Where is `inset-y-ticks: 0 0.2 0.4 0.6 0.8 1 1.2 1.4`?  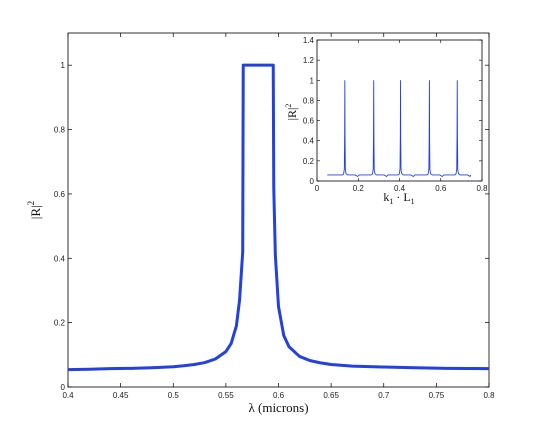
inset-y-ticks: 0 0.2 0.4 0.6 0.8 1 1.2 1.4 is located at coordinates (392, 111).